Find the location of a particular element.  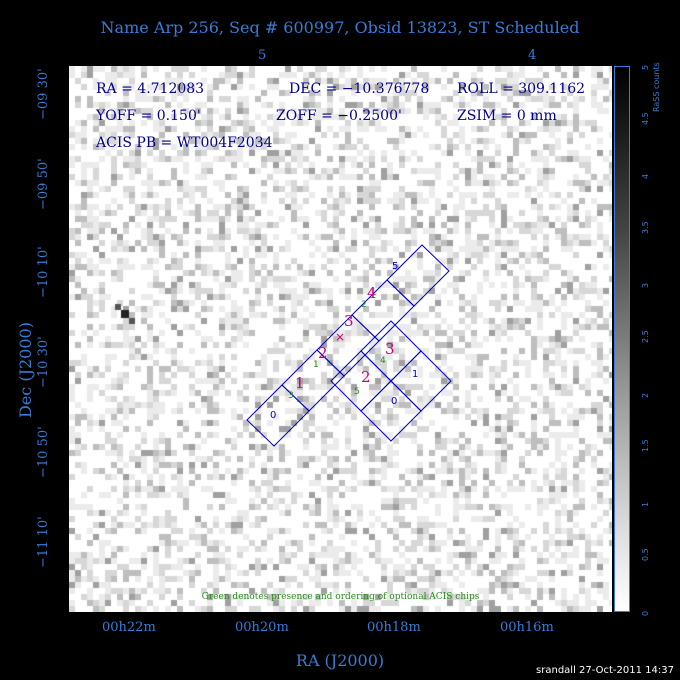

chip-overlay: × 0 3 1 1 2 3 2 4 5 5 2 4 3 1 0 is located at coordinates (349, 345).